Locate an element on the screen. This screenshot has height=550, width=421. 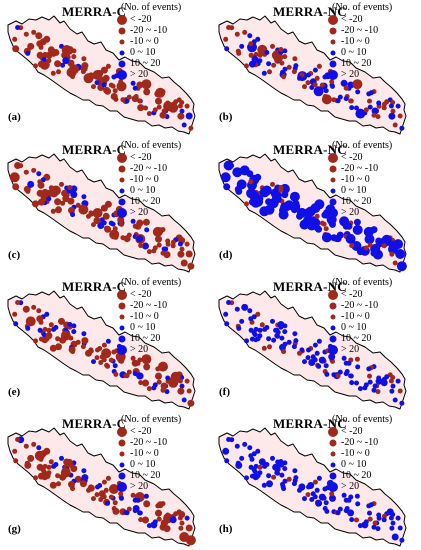
legend-label: 10 ~ 20 is located at coordinates (356, 63).